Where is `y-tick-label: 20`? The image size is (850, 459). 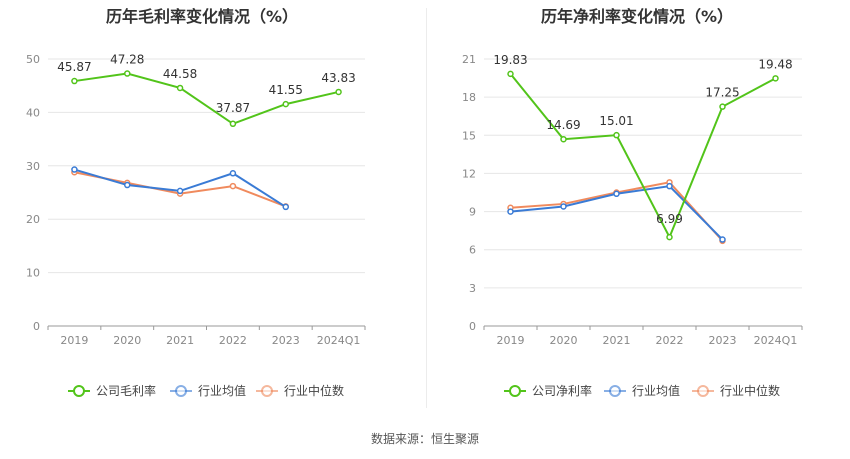 y-tick-label: 20 is located at coordinates (33, 219).